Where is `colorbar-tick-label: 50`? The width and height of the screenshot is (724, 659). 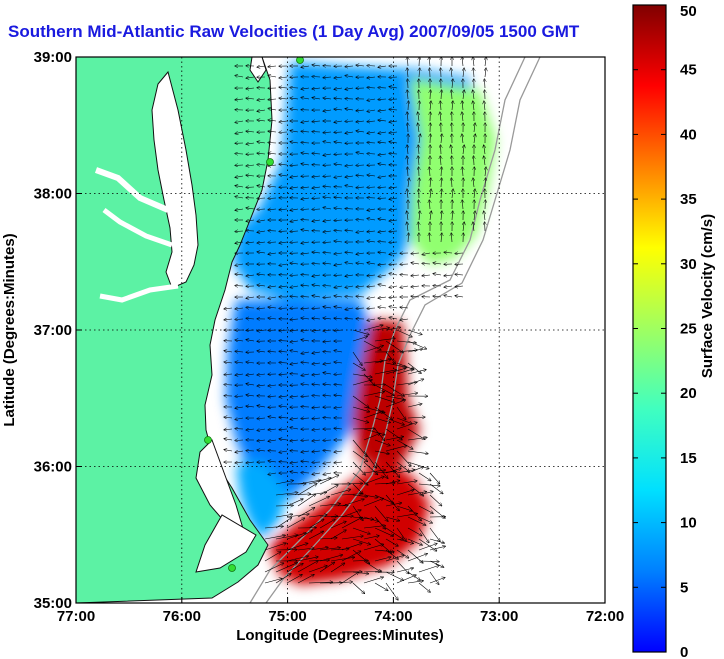 colorbar-tick-label: 50 is located at coordinates (688, 11).